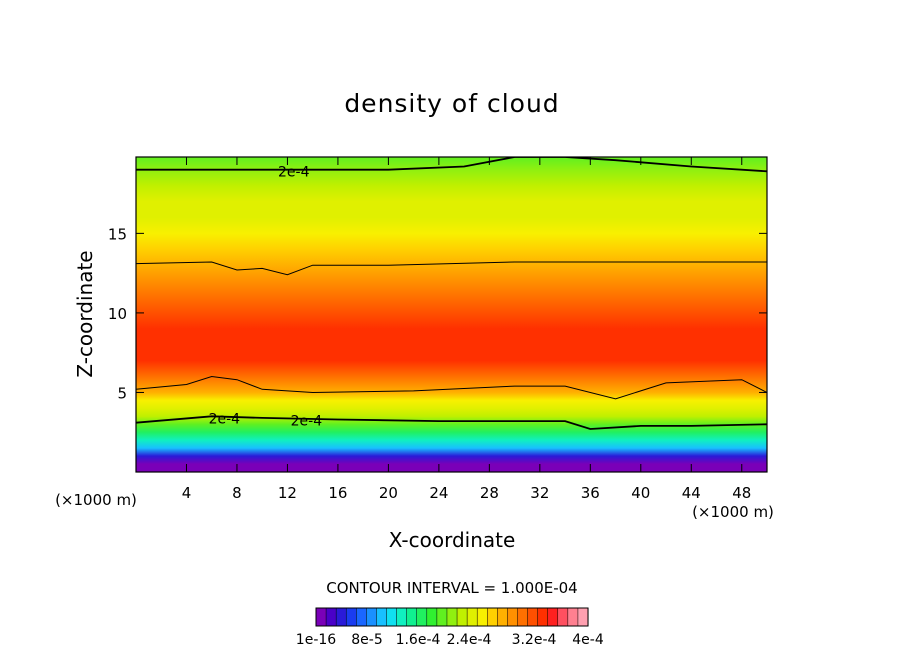 The image size is (904, 654). Describe the element at coordinates (469, 640) in the screenshot. I see `colorbar-tick-label: 2.4e-4` at that location.